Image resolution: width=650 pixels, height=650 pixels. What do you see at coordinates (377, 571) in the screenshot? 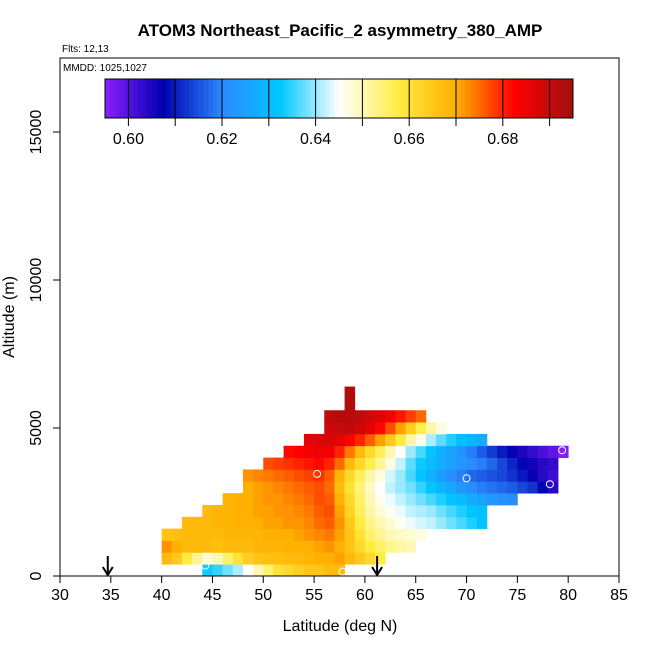
I see `arrow-head` at bounding box center [377, 571].